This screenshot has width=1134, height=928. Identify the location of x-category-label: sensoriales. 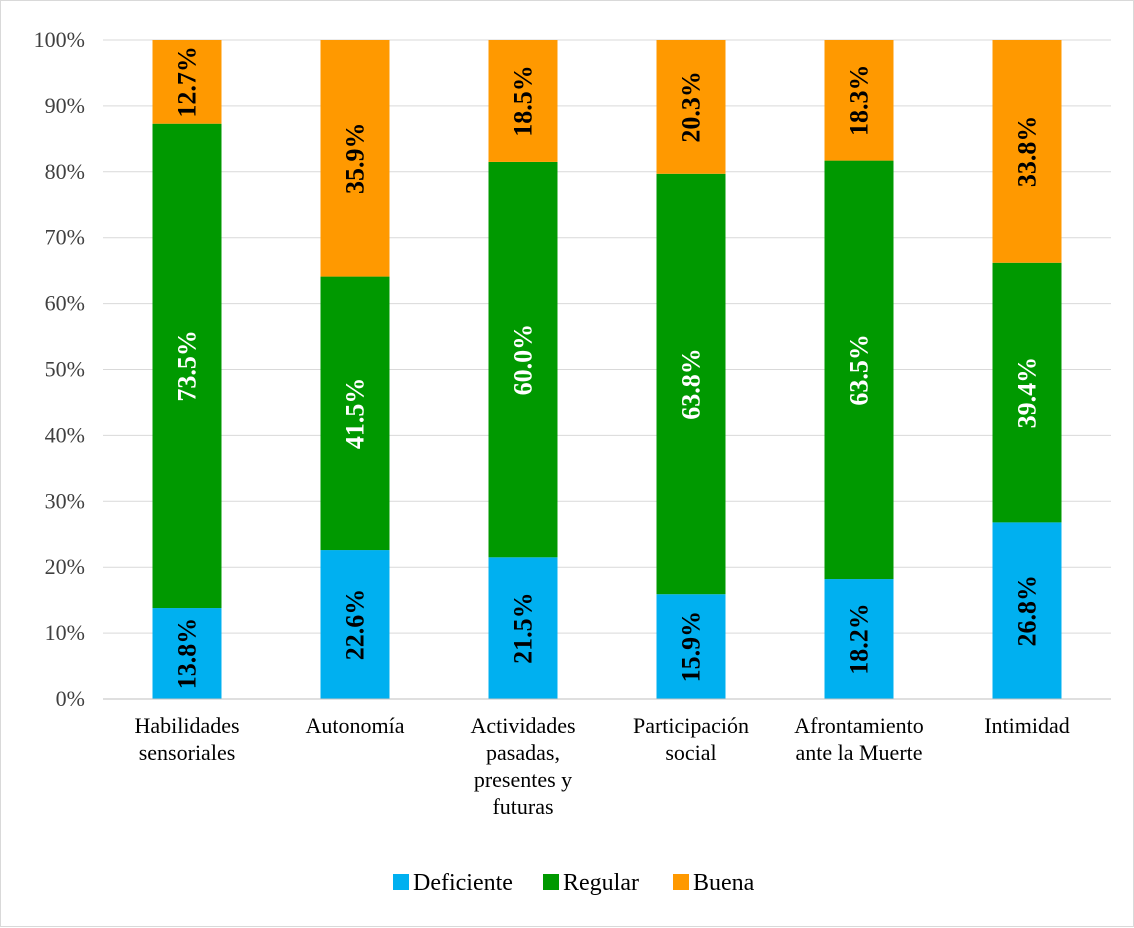
(187, 752).